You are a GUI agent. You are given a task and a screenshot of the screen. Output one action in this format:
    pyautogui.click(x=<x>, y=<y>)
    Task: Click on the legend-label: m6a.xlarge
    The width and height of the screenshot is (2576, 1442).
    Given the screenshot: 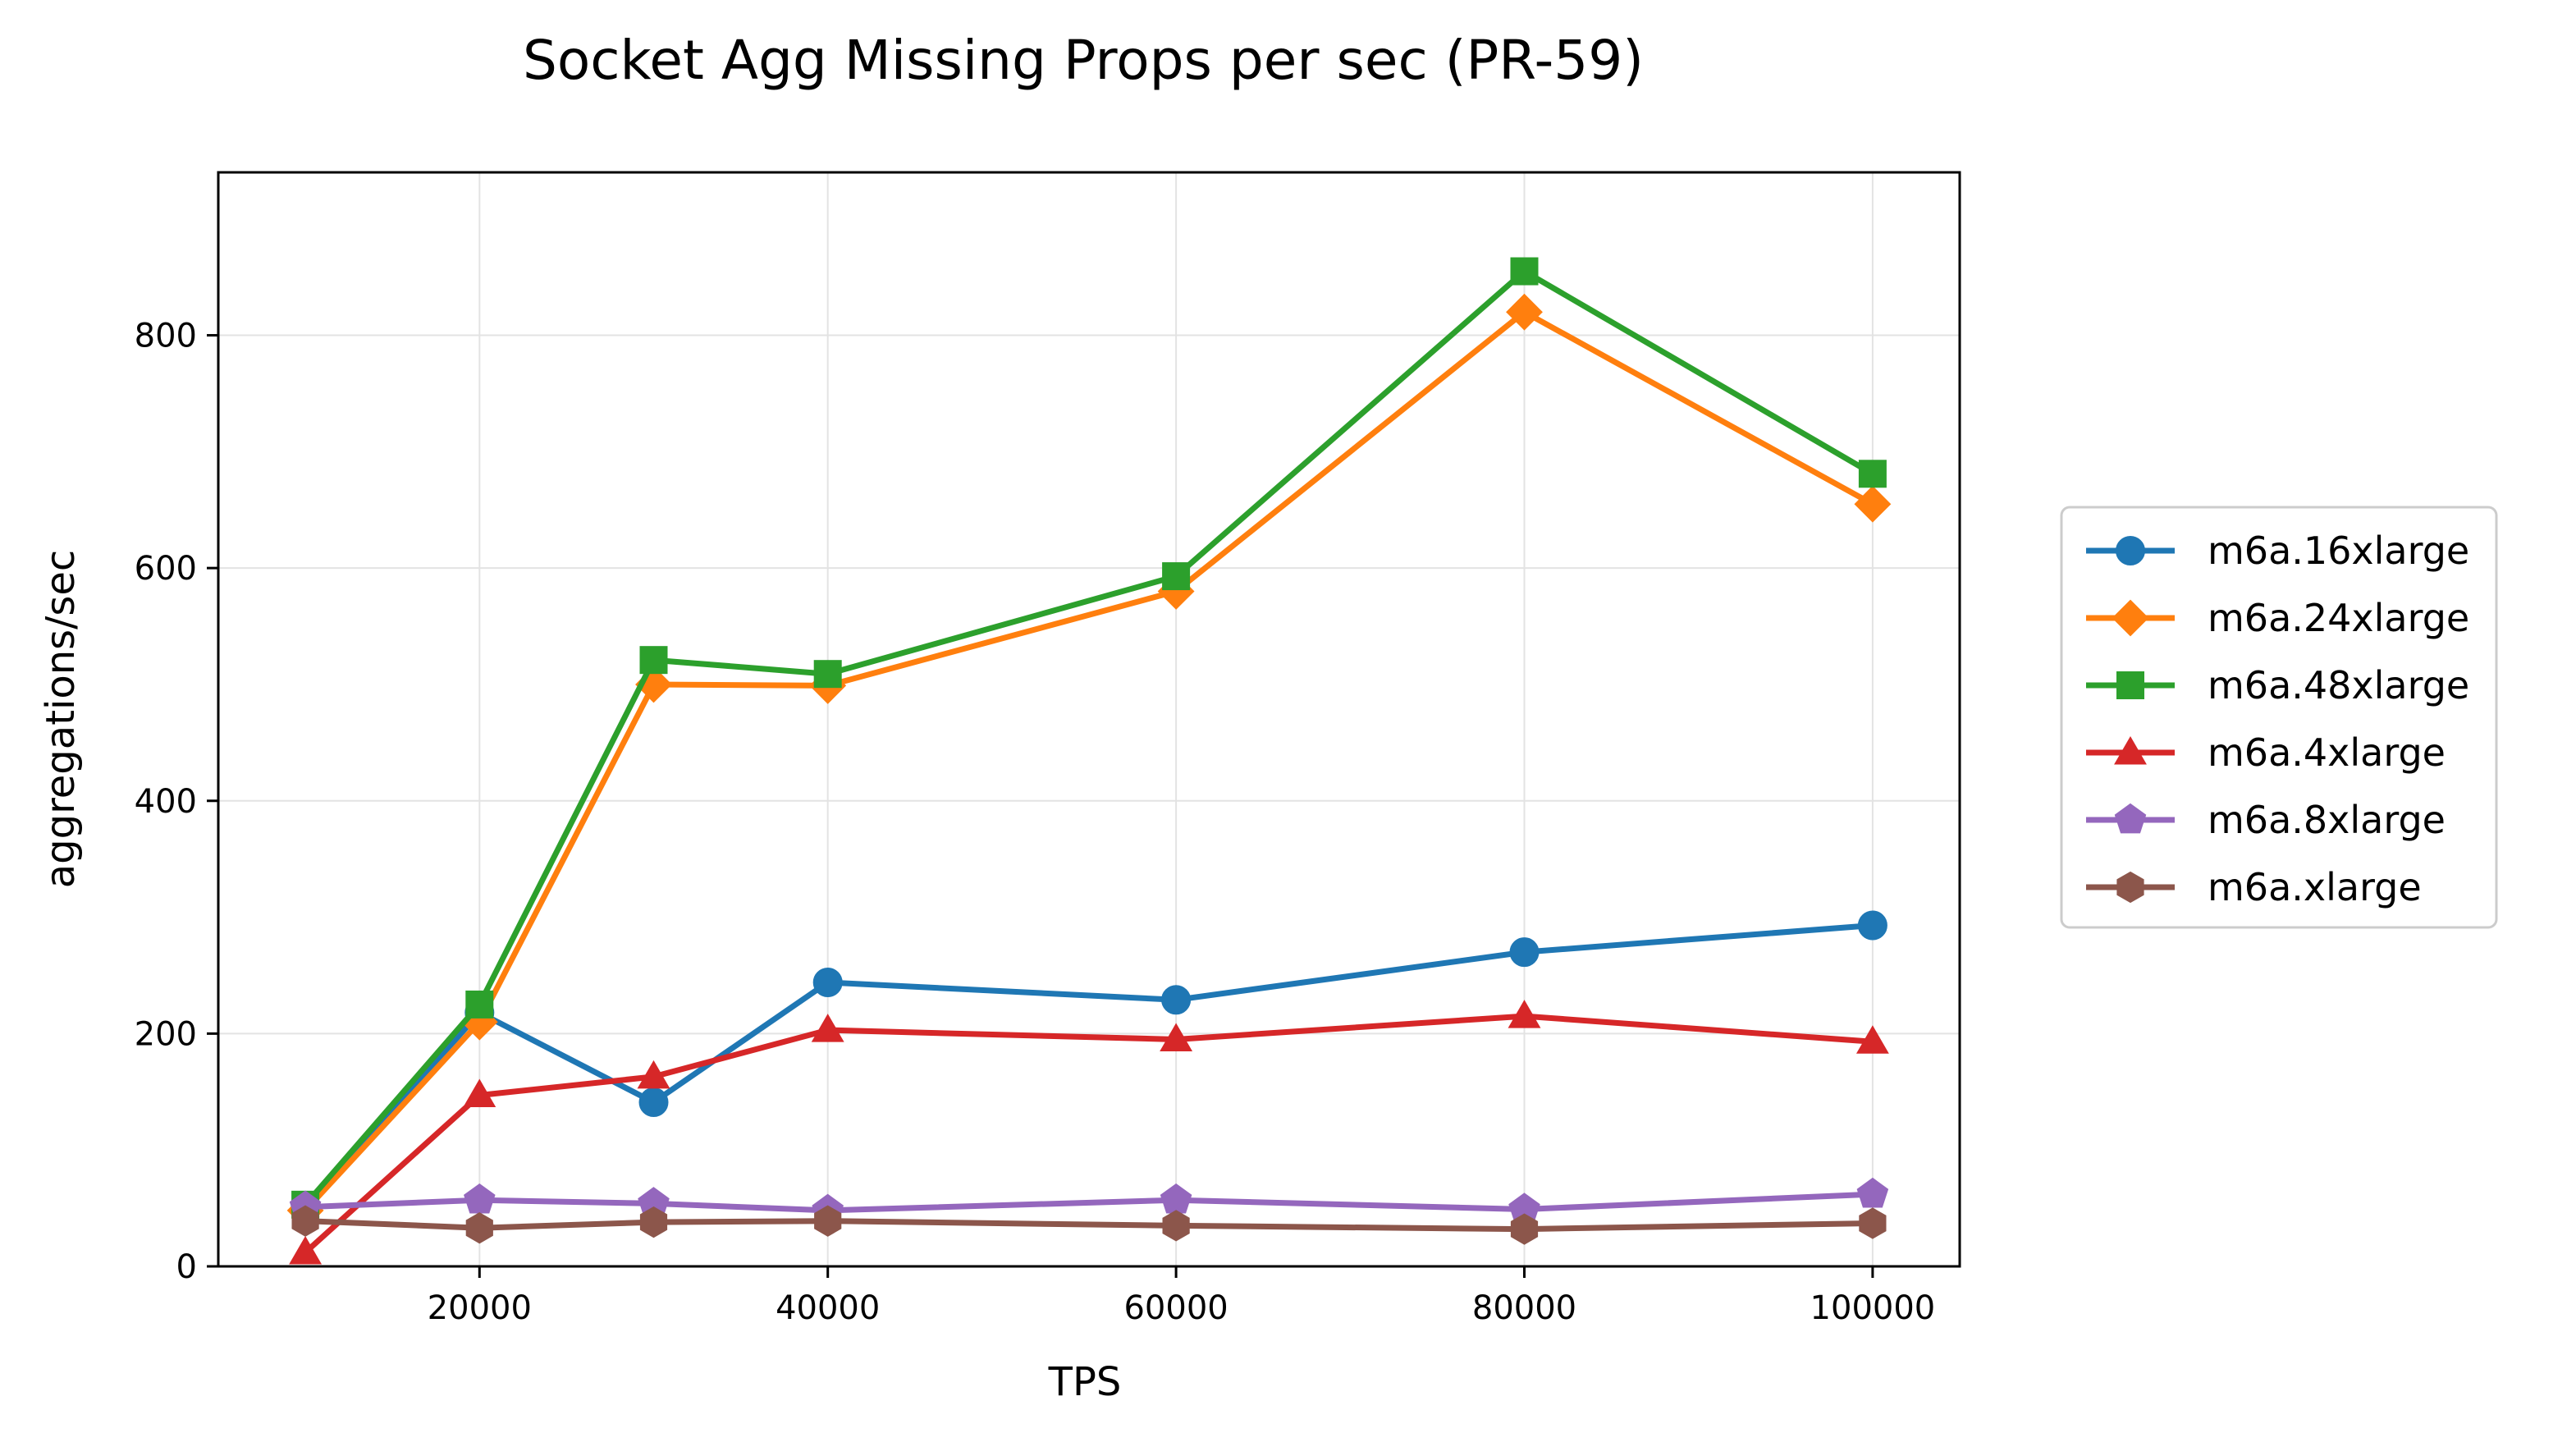 What is the action you would take?
    pyautogui.click(x=2315, y=887)
    